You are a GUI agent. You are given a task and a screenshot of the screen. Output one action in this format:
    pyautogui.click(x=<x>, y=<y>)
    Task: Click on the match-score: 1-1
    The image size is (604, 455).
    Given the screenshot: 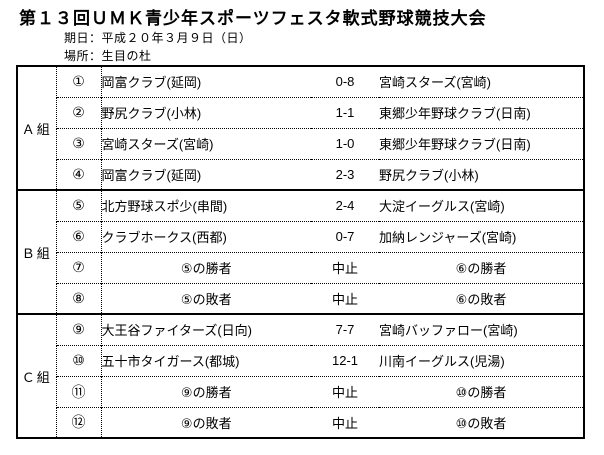 What is the action you would take?
    pyautogui.click(x=345, y=112)
    